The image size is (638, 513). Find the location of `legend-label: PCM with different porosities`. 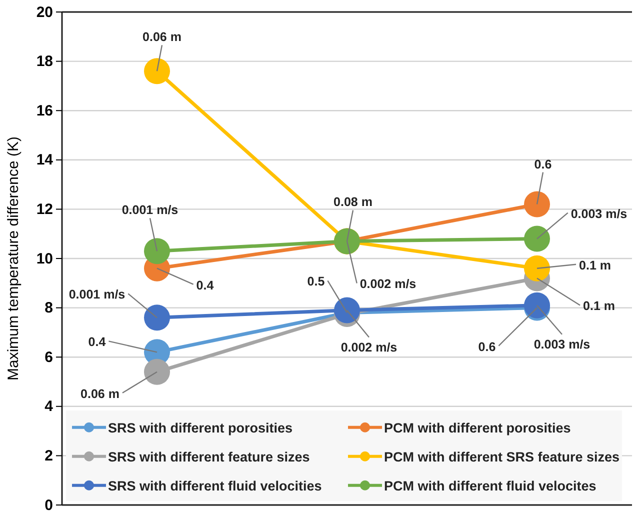

legend-label: PCM with different porosities is located at coordinates (477, 428).